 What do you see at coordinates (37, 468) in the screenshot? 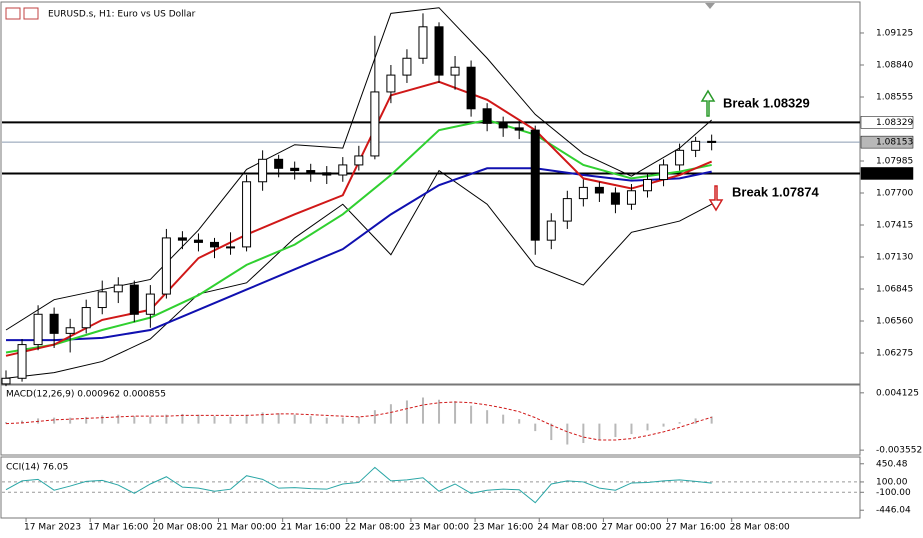
I see `cci-label: CCI(14) 76.05` at bounding box center [37, 468].